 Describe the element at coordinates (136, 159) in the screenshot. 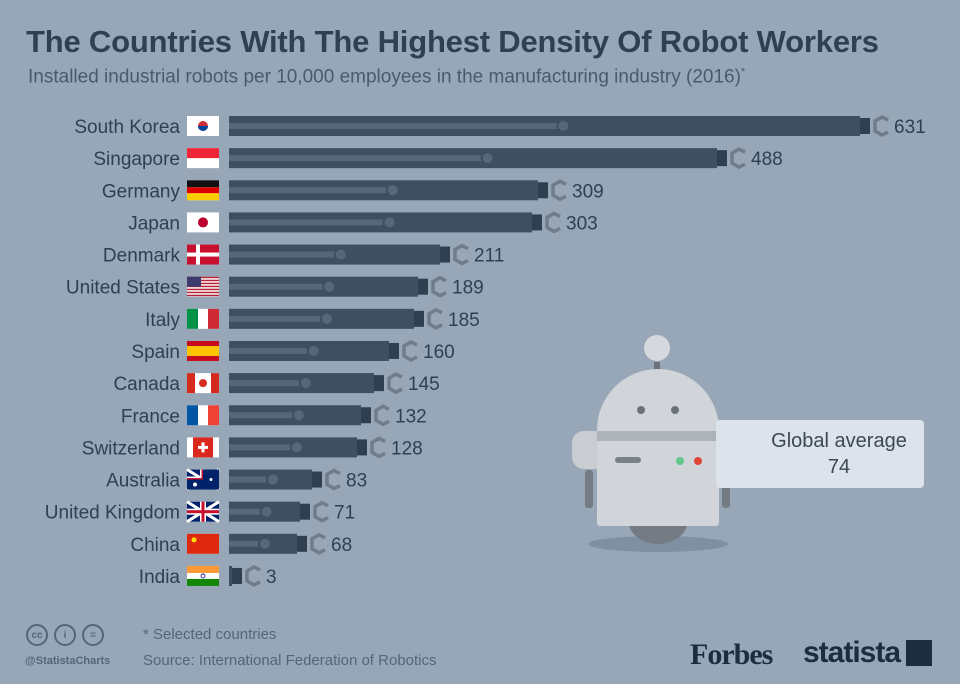

I see `category-label: Singapore` at that location.